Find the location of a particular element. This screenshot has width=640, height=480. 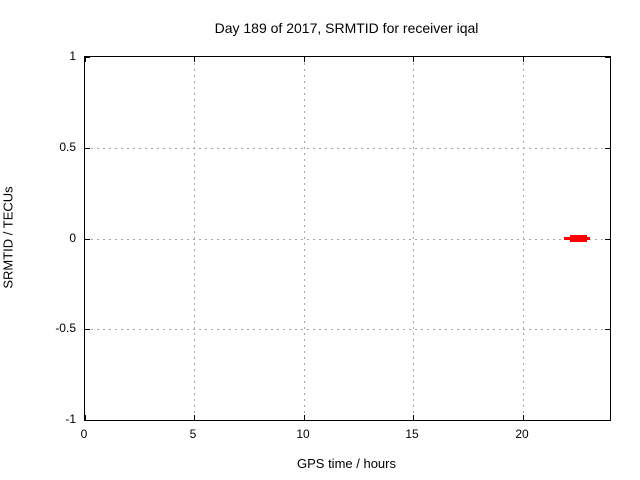

y-tick-label: -0.5 is located at coordinates (65, 328).